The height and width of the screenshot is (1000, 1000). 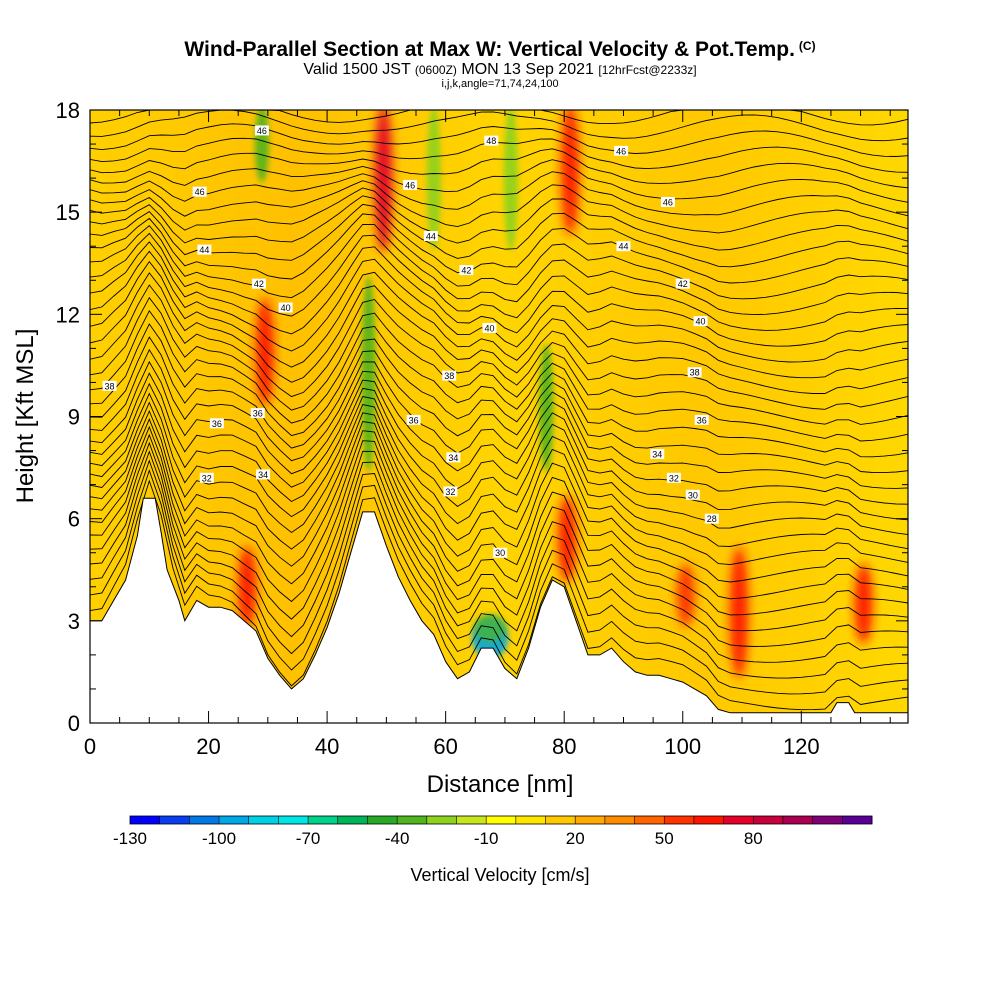 What do you see at coordinates (753, 838) in the screenshot?
I see `colorbar-tick-label: 80` at bounding box center [753, 838].